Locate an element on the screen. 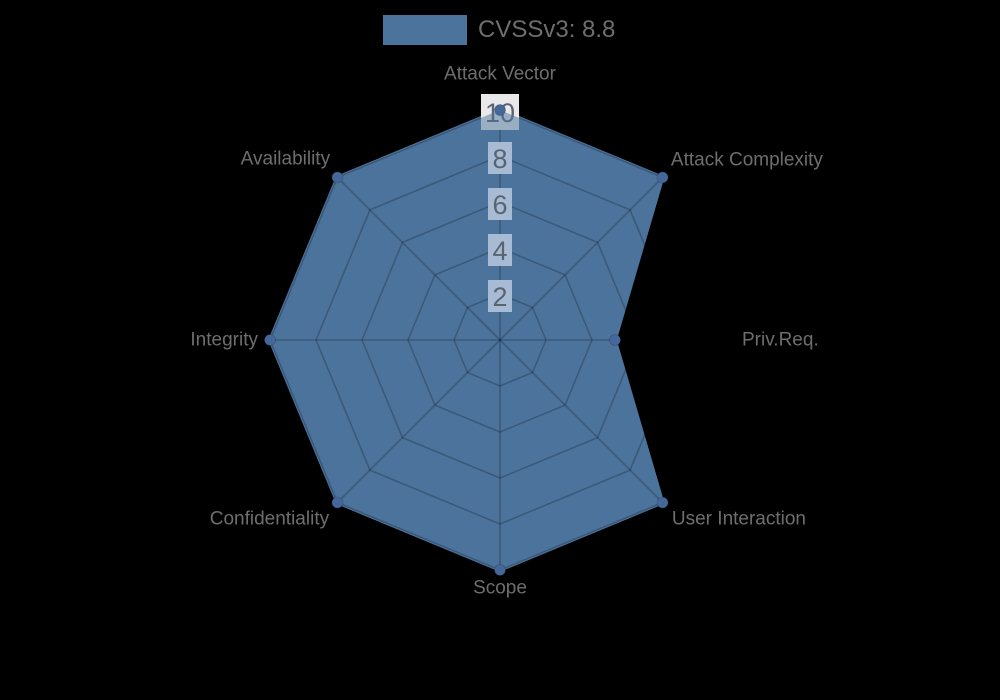 The image size is (1000, 700). tick-label-8: 8 is located at coordinates (499, 159).